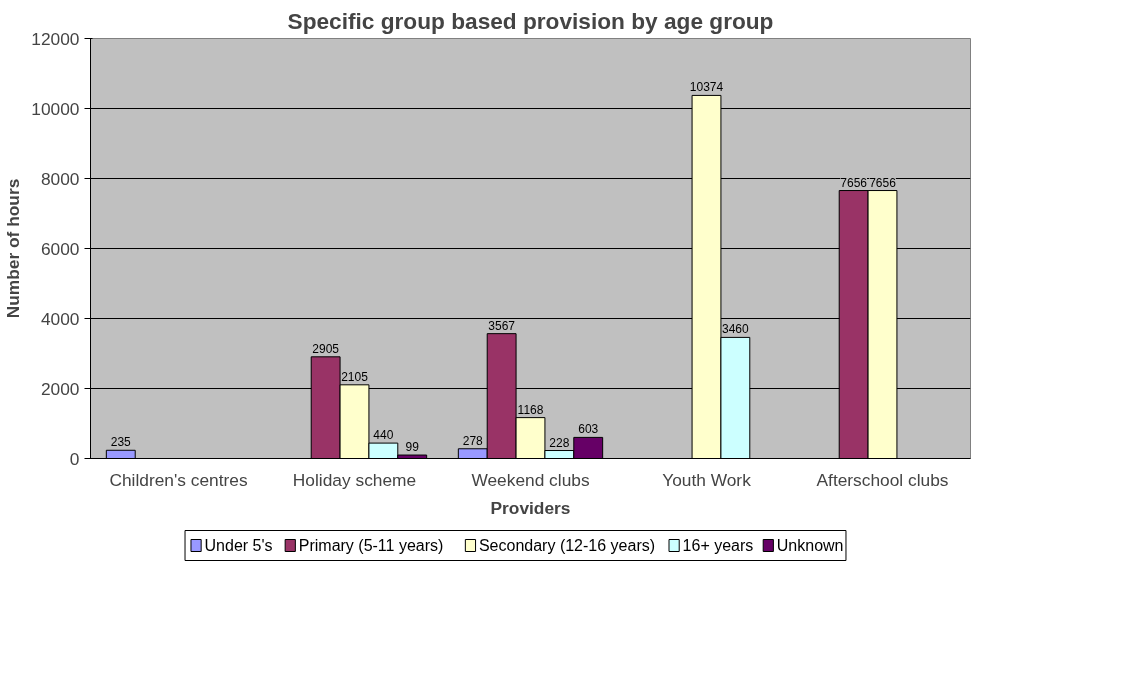 The height and width of the screenshot is (677, 1122). What do you see at coordinates (355, 376) in the screenshot?
I see `data-label: 2105` at bounding box center [355, 376].